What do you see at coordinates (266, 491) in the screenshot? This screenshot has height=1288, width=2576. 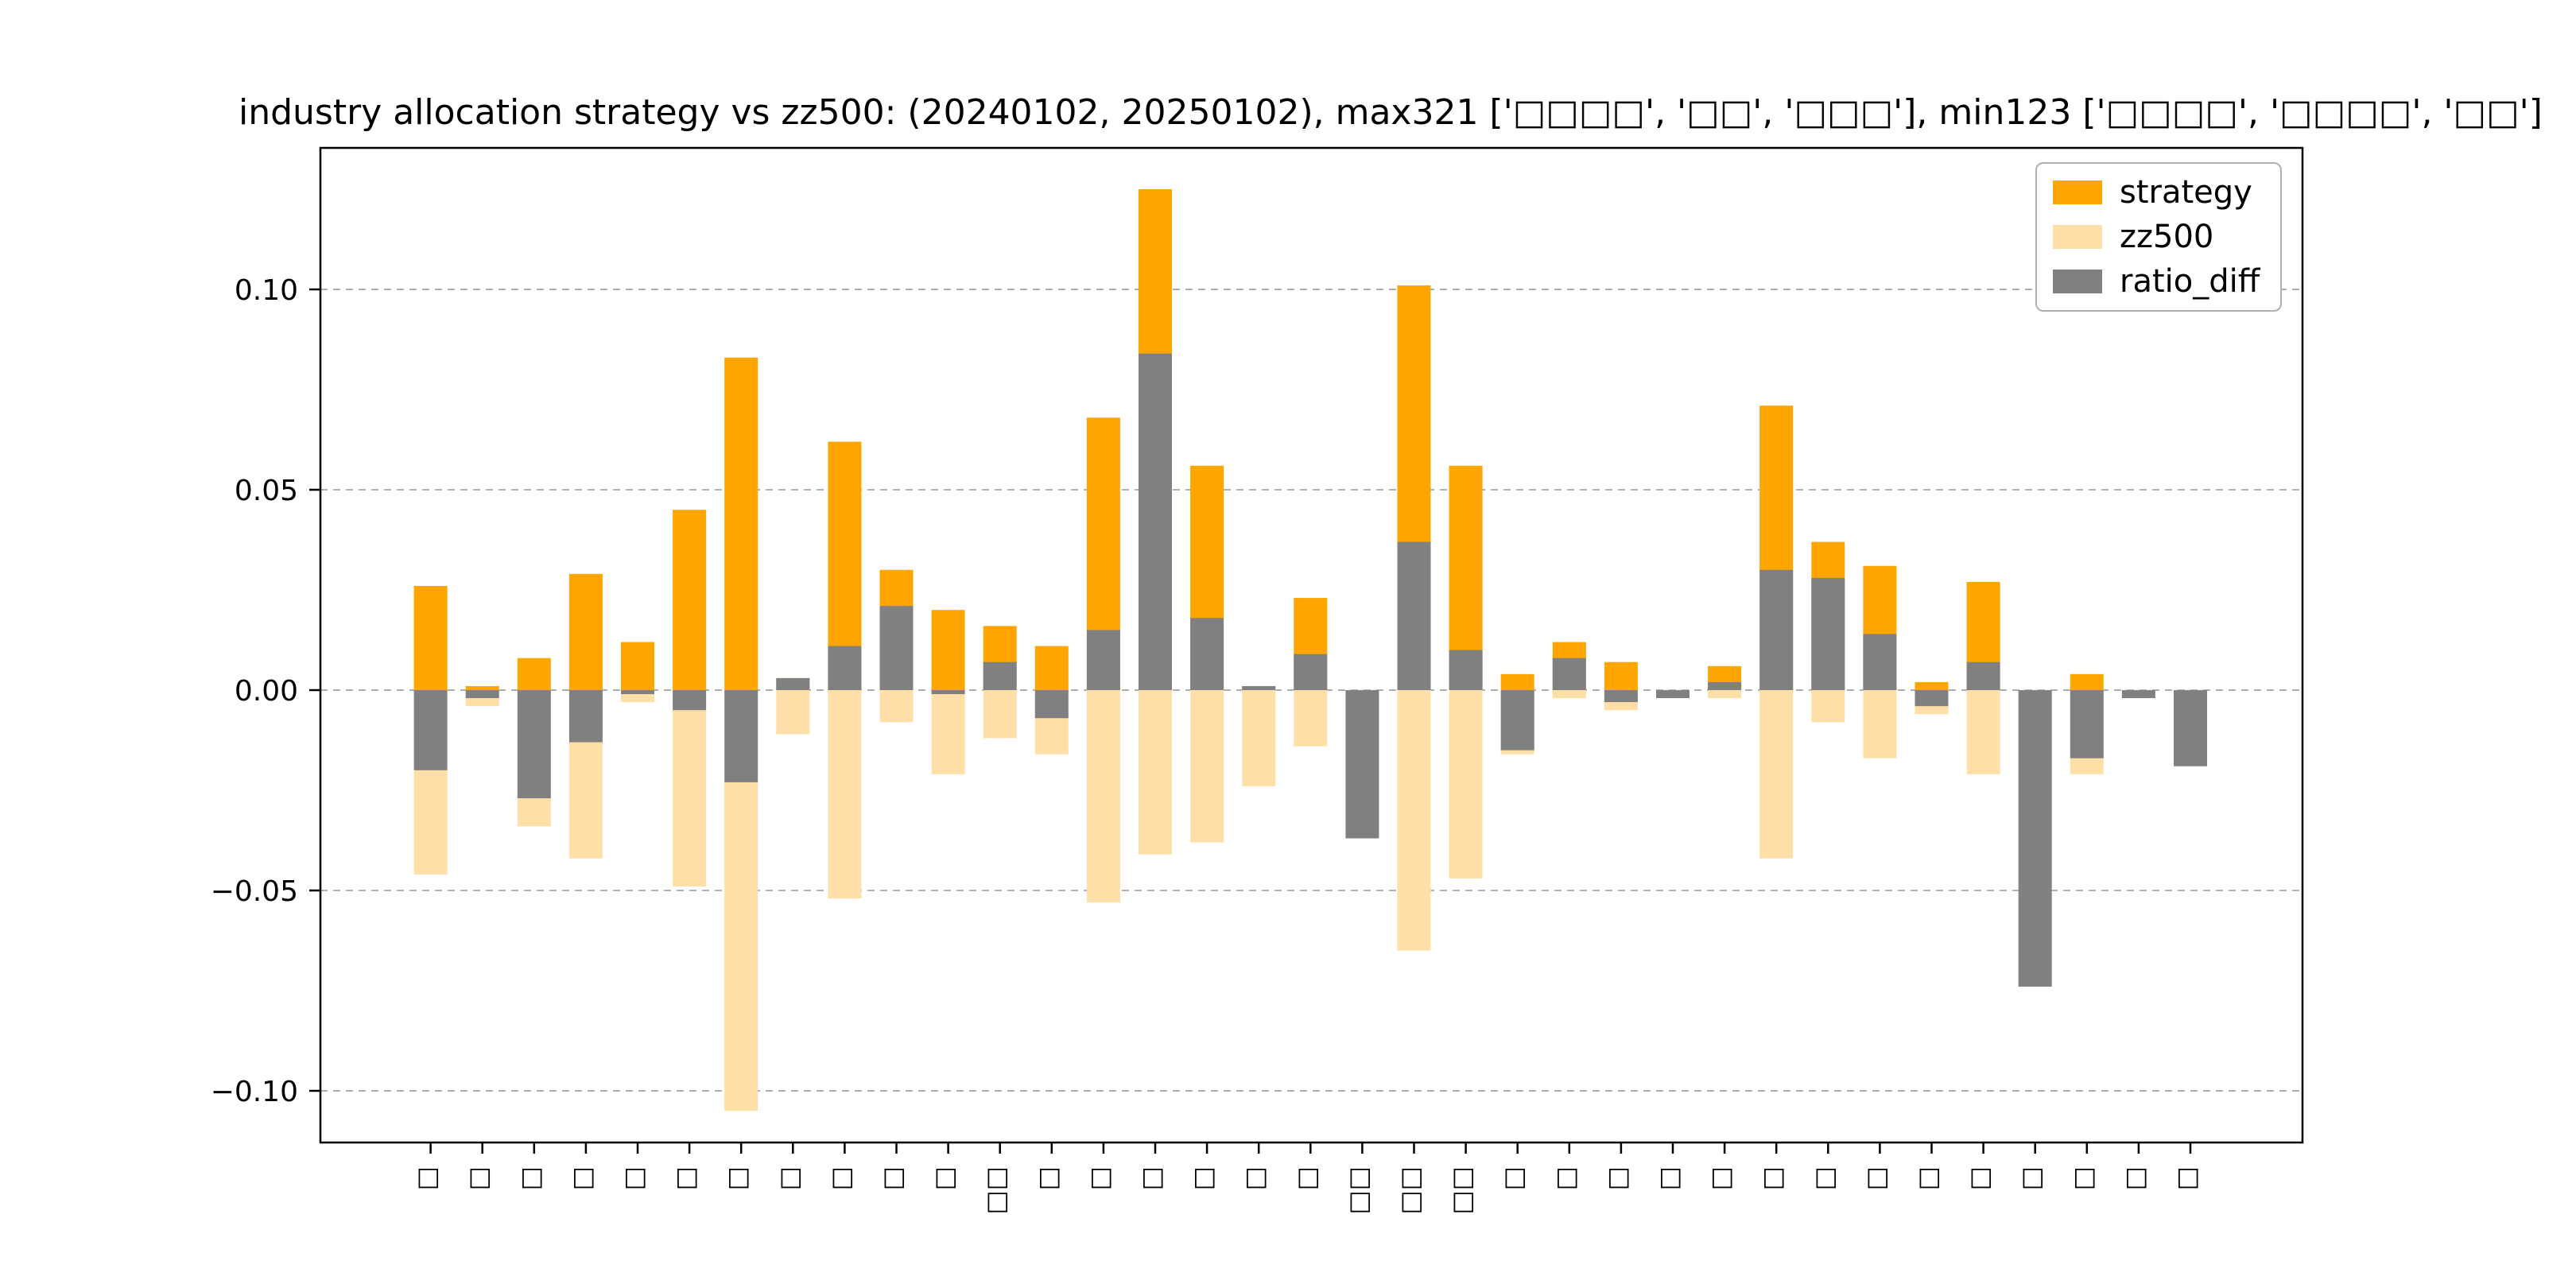 I see `y-tick-label: 0.05` at bounding box center [266, 491].